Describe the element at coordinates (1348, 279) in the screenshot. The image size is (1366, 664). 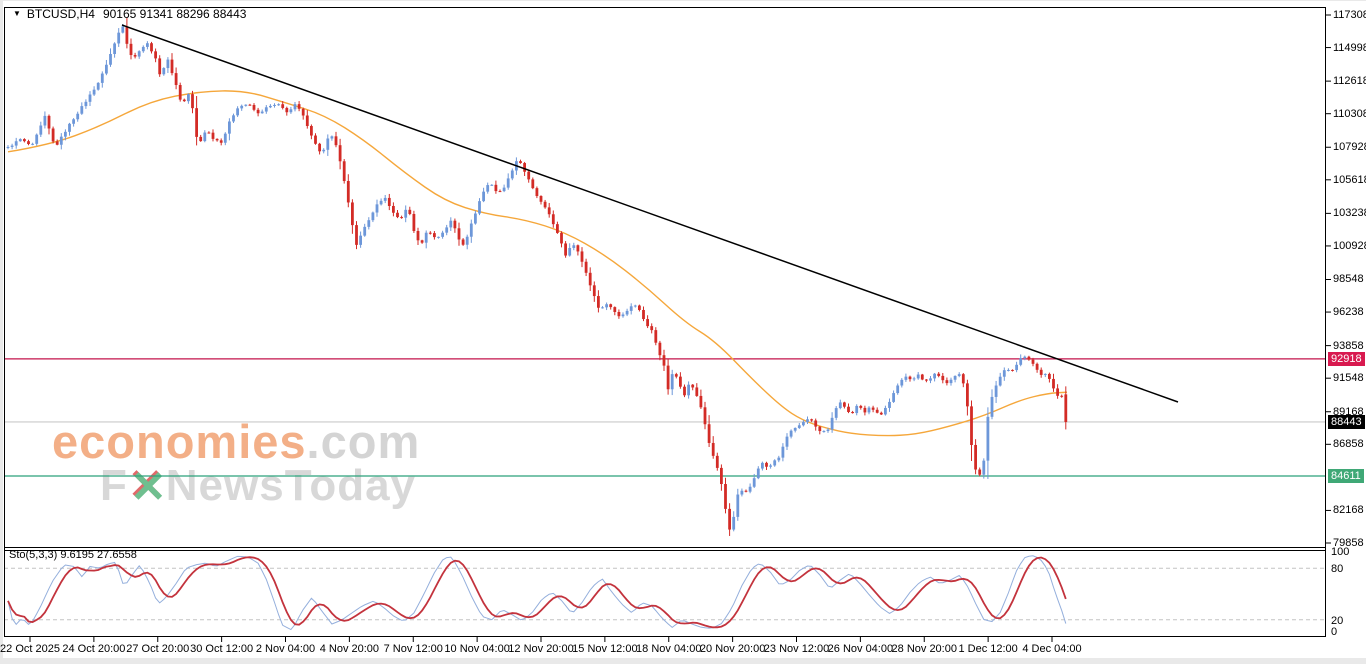
I see `price-tick-label: 98548` at that location.